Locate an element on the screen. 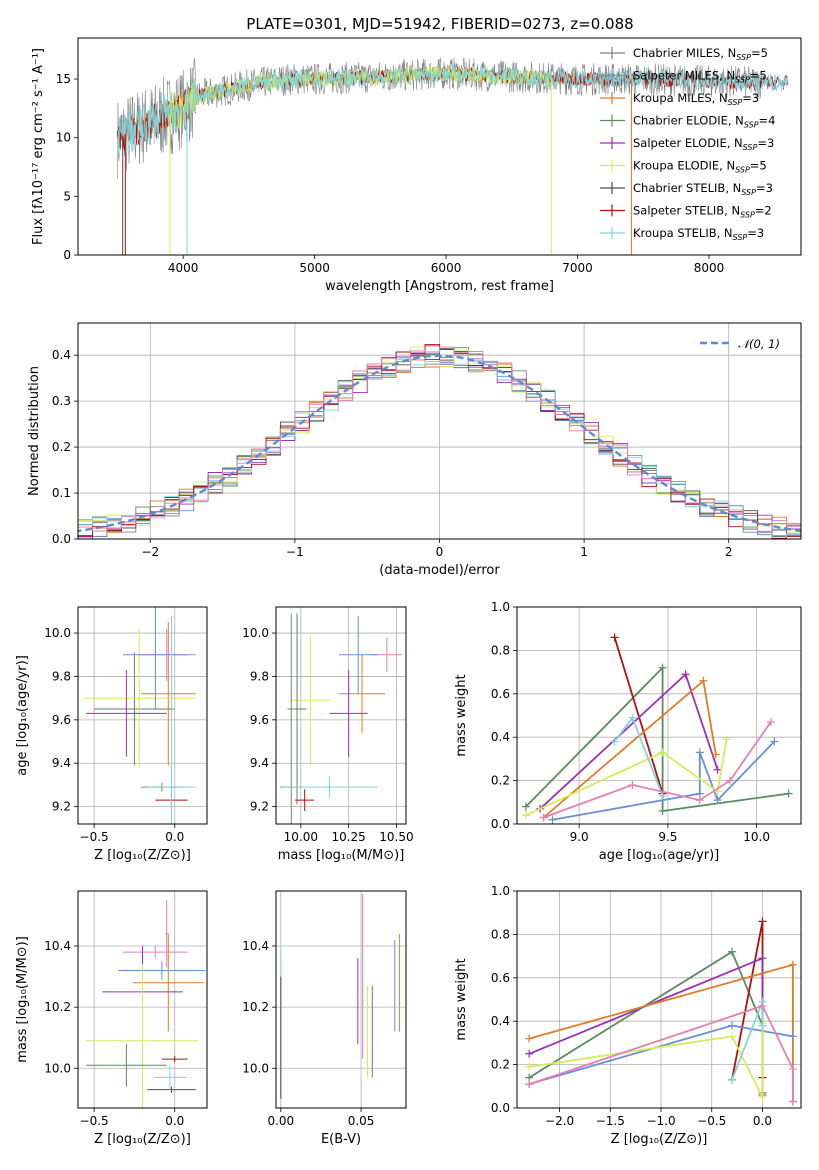 Image resolution: width=819 pixels, height=1170 pixels. legend-label-main: Chabrier MILES, N is located at coordinates (684, 53).